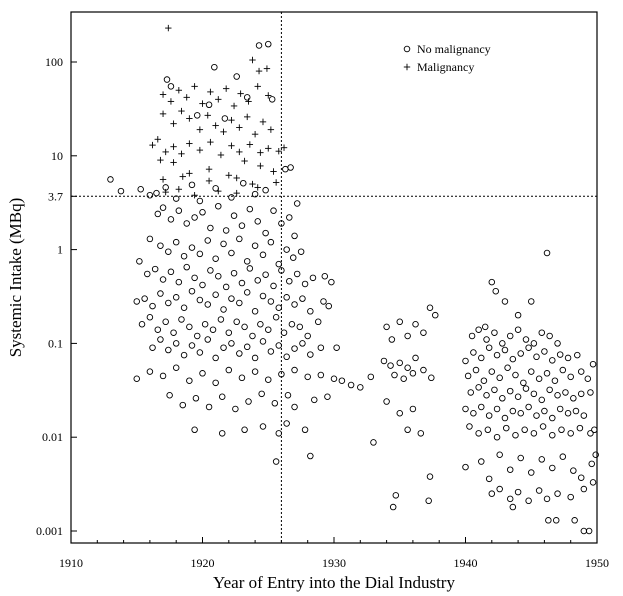  Describe the element at coordinates (454, 49) in the screenshot. I see `legend-no-malignancy-label: No malignancy` at that location.